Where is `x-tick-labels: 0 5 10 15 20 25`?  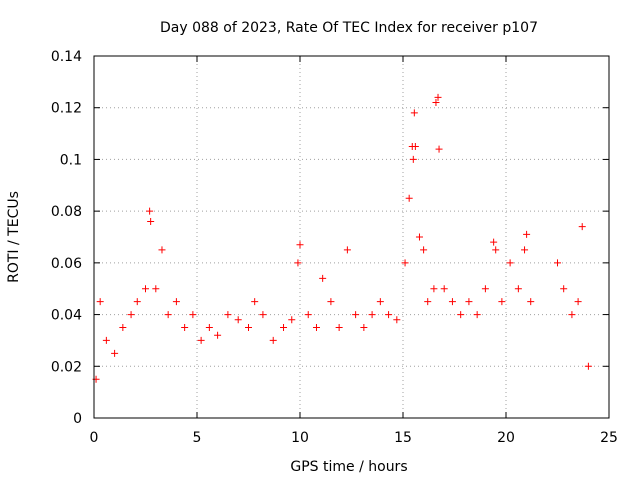
x-tick-labels: 0 5 10 15 20 25 is located at coordinates (354, 438).